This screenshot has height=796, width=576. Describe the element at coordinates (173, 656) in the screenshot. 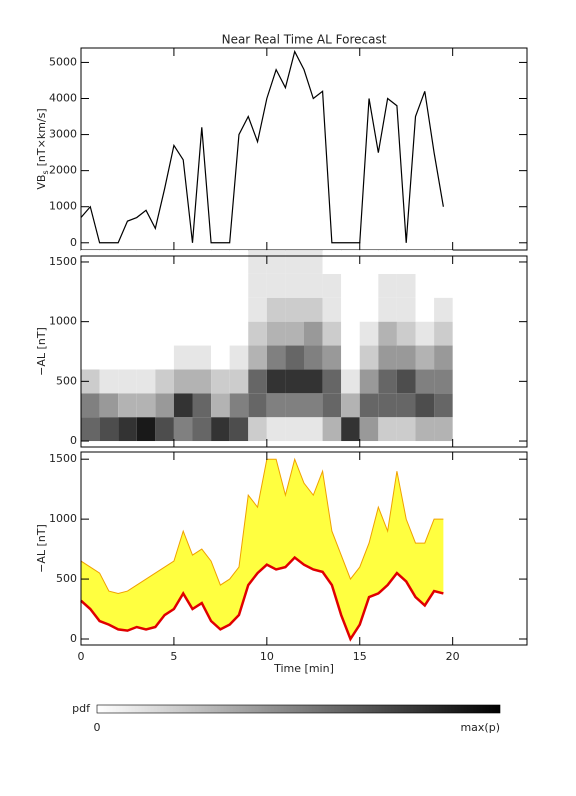

I see `x-tick-label: 5` at that location.